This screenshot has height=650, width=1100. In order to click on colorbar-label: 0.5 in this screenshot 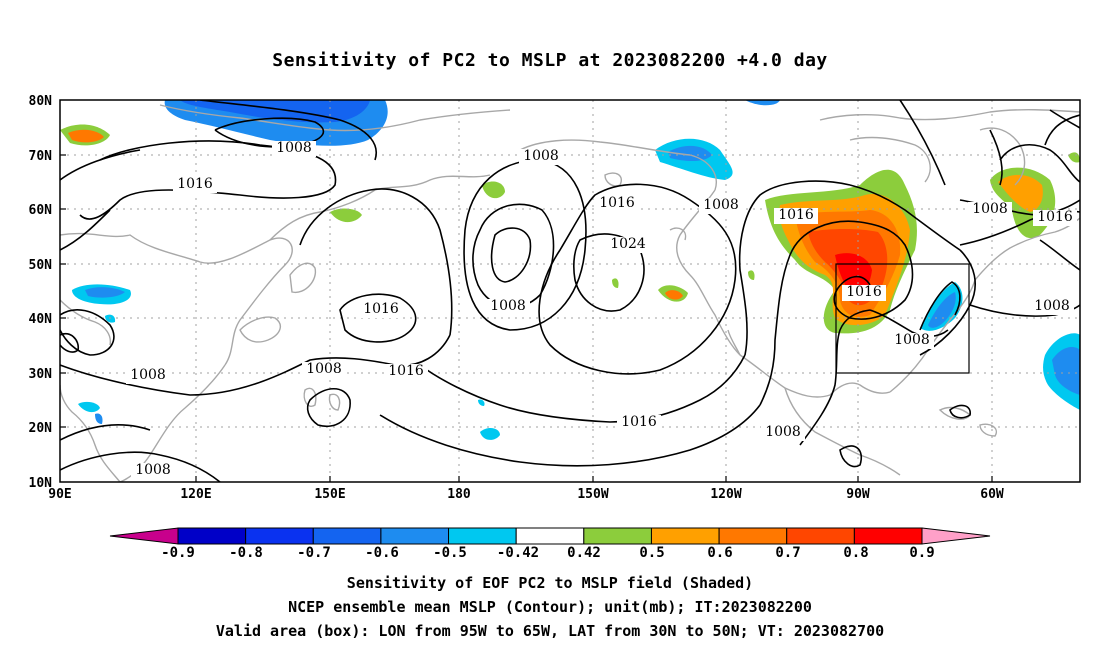, I will do `click(651, 553)`.